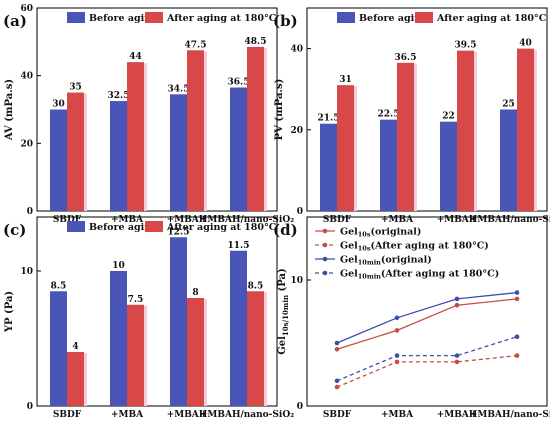 This screenshot has height=426, width=550. I want to click on legend-label: Gel10s(original), so click(380, 233).